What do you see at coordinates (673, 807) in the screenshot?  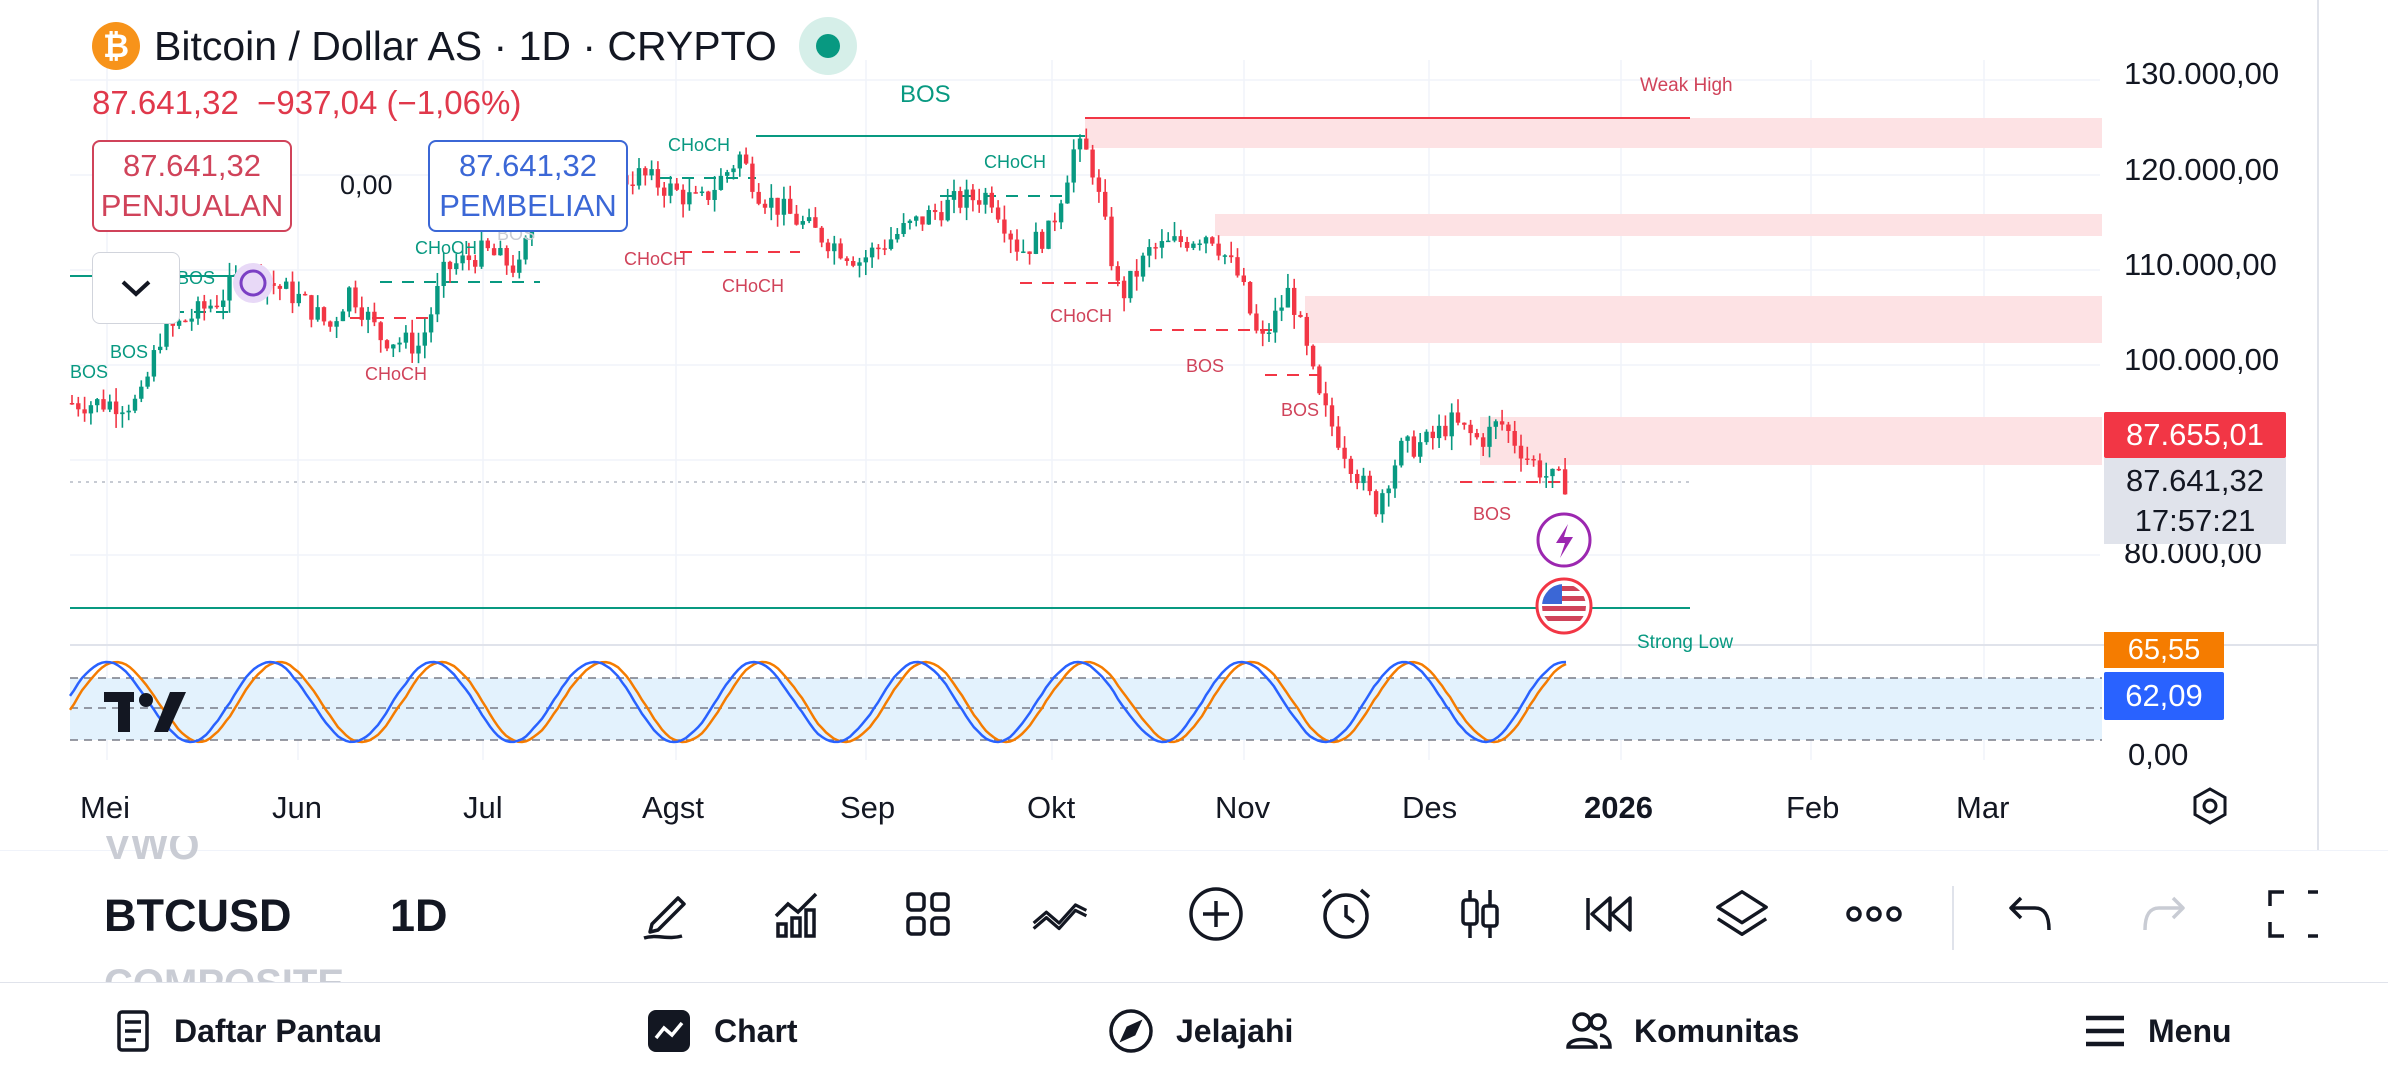 I see `time-label: Agst` at bounding box center [673, 807].